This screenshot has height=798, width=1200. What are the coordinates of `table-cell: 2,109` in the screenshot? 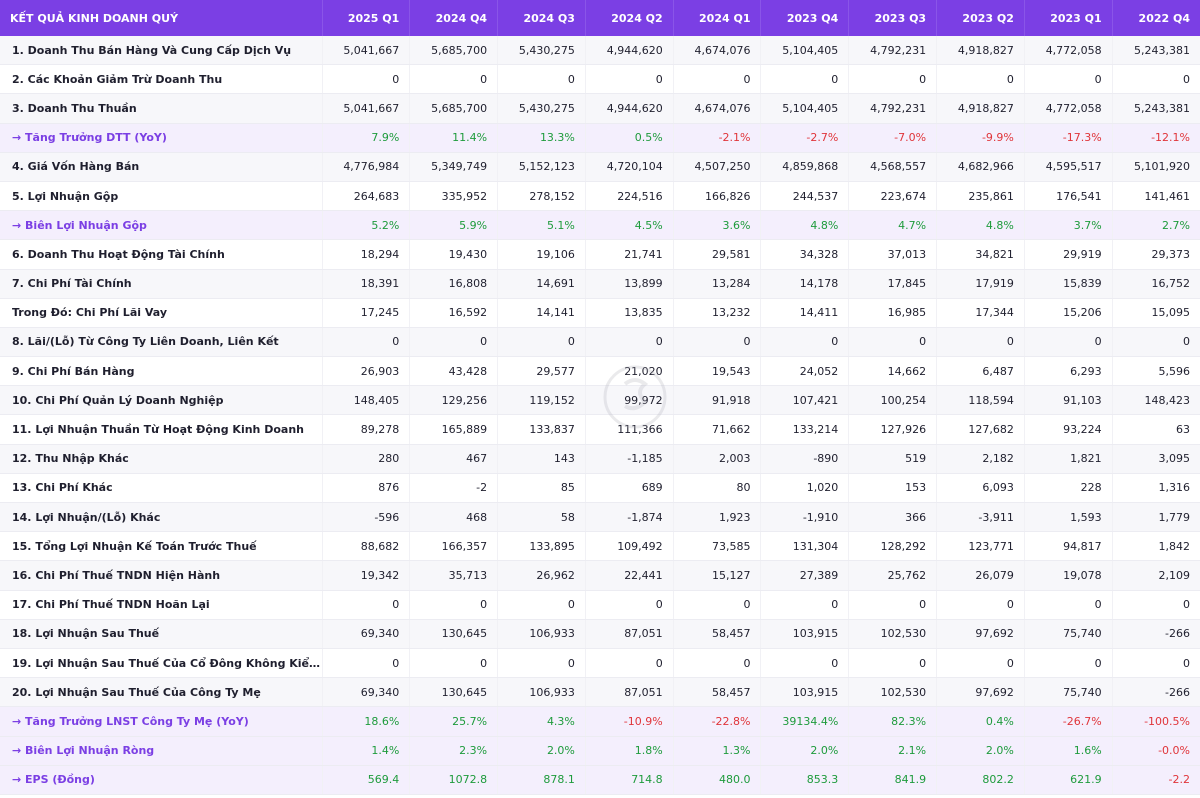 It's located at (1156, 575).